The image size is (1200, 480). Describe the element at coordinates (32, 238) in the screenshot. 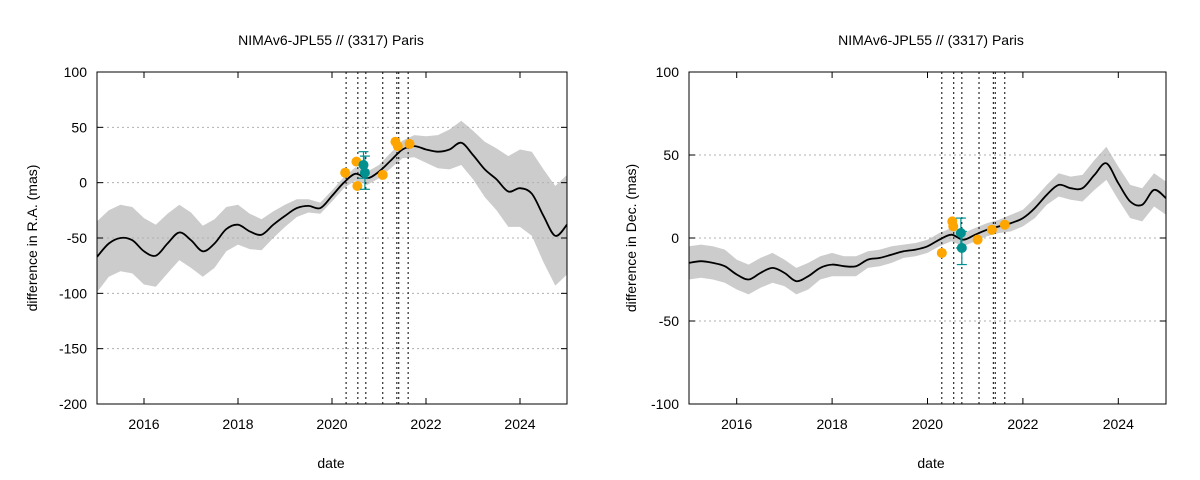

I see `chart-ra-ylabel: difference in R.A. (mas)` at that location.